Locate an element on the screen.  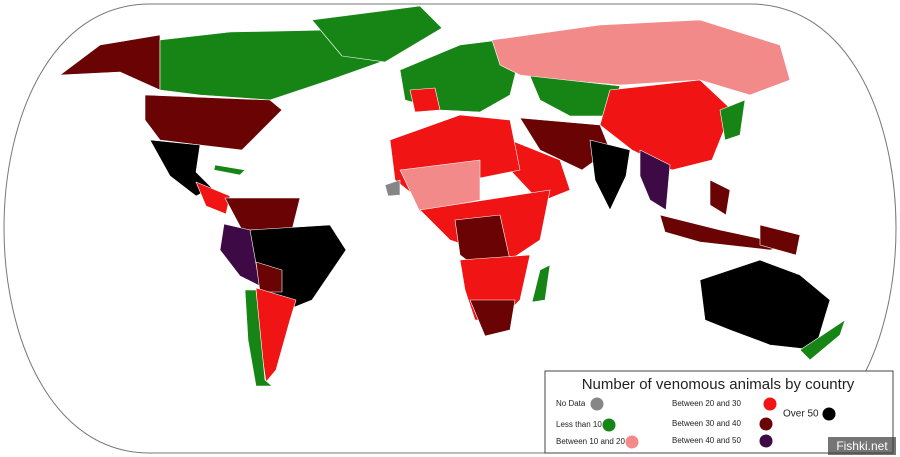
legend-label: No Data is located at coordinates (571, 403).